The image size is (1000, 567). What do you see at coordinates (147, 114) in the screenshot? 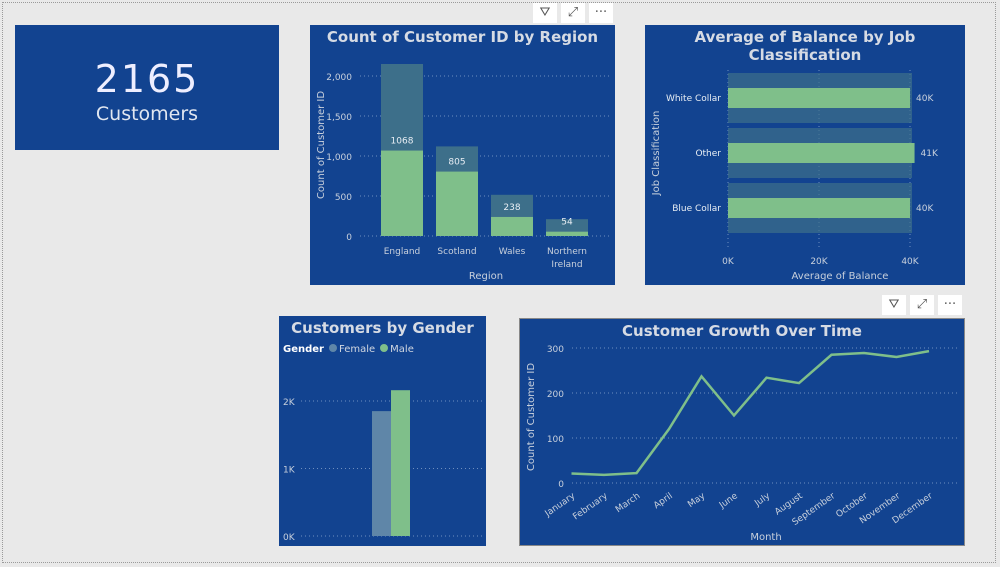
I see `kpi-label: Customers` at bounding box center [147, 114].